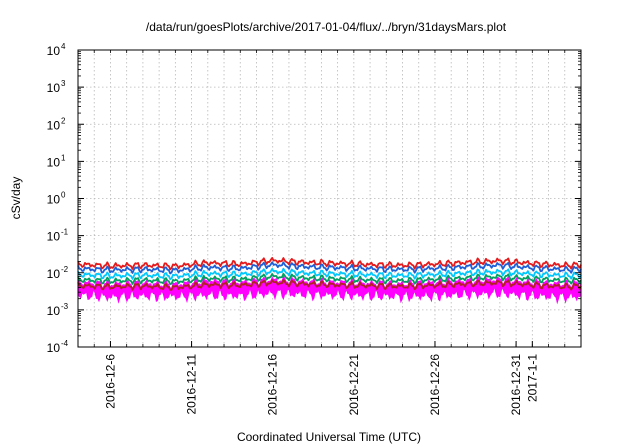 The height and width of the screenshot is (448, 640). What do you see at coordinates (532, 378) in the screenshot?
I see `x-tick-label: 2017-1-1` at bounding box center [532, 378].